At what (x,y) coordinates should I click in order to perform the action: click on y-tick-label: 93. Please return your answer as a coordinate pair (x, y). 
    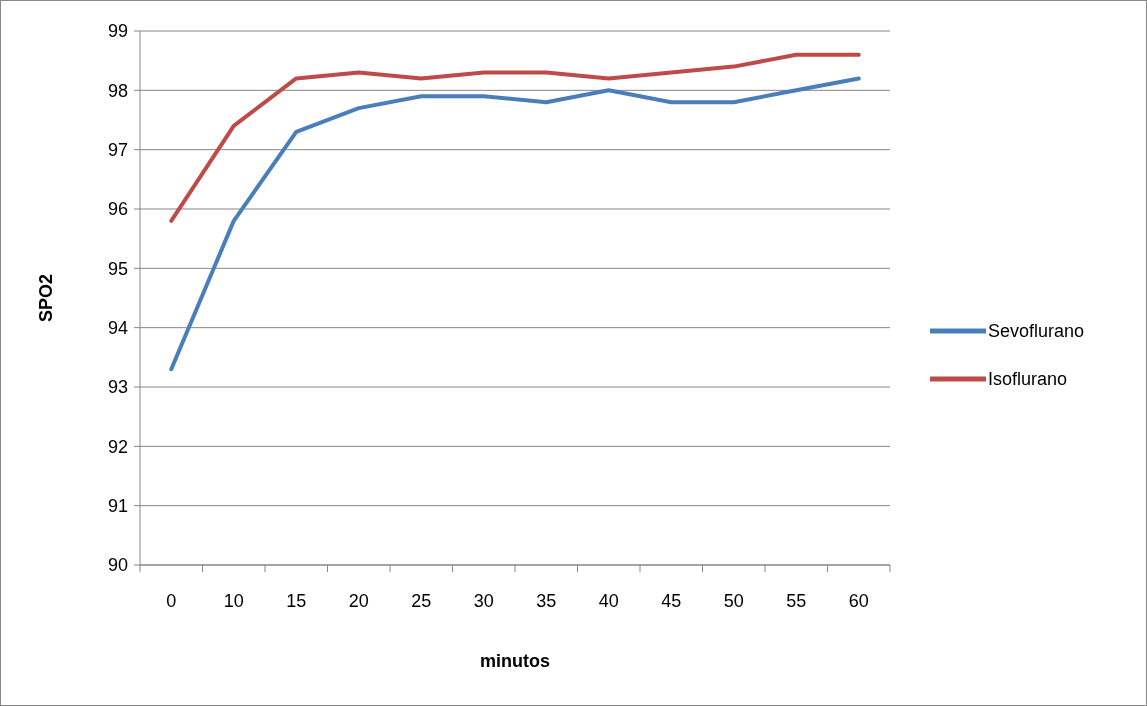
    Looking at the image, I should click on (117, 387).